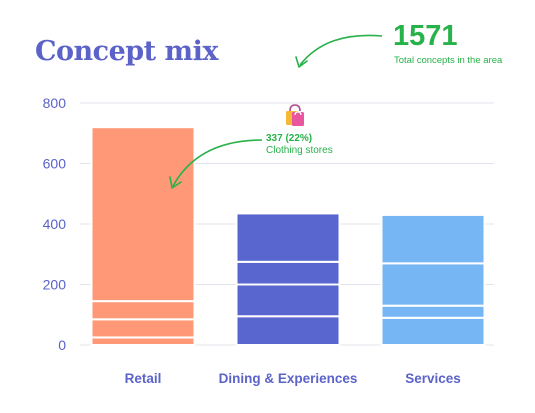 The width and height of the screenshot is (535, 413). I want to click on segment-annotation-arrowhead, so click(175, 182).